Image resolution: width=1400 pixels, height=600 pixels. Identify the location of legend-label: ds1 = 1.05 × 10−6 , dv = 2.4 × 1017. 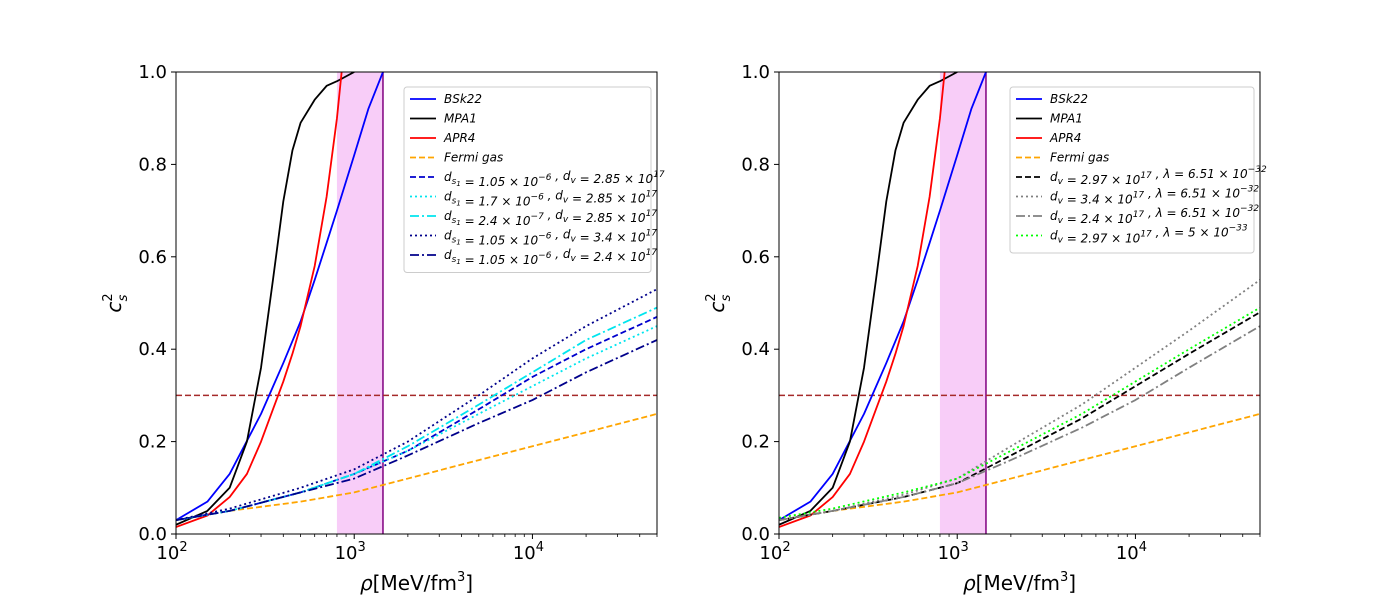
(550, 257).